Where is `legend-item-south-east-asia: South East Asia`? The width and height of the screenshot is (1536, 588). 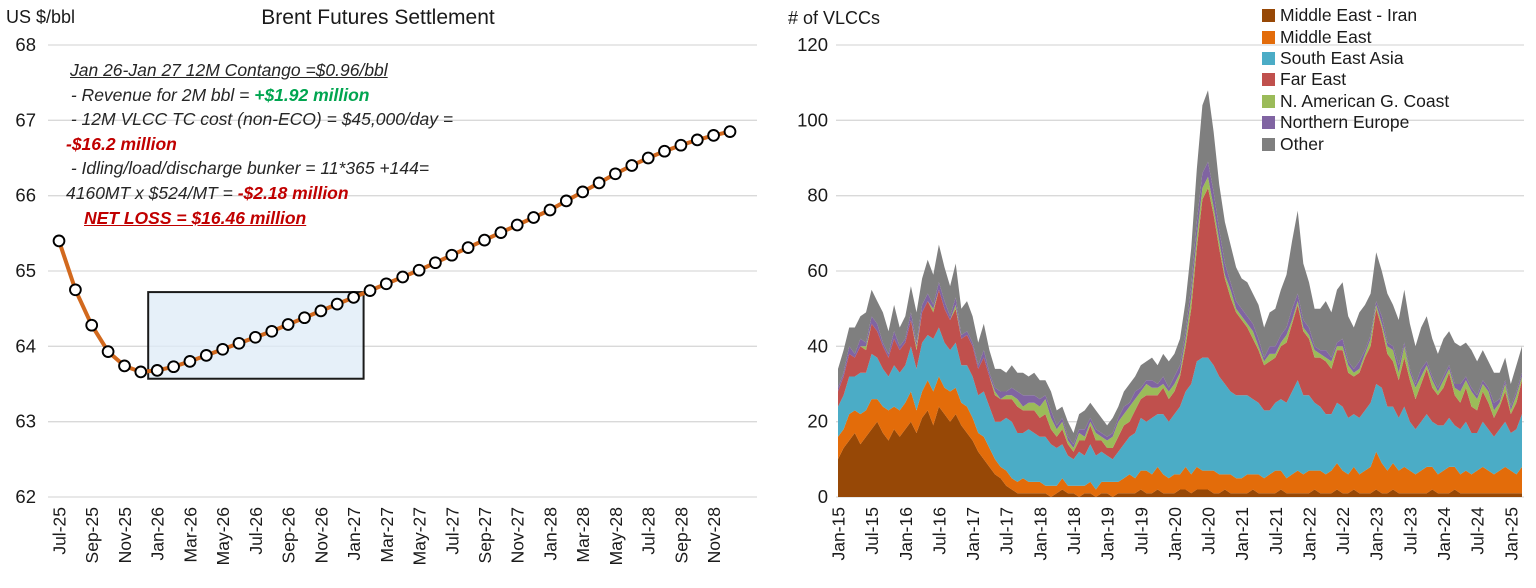 legend-item-south-east-asia: South East Asia is located at coordinates (1355, 58).